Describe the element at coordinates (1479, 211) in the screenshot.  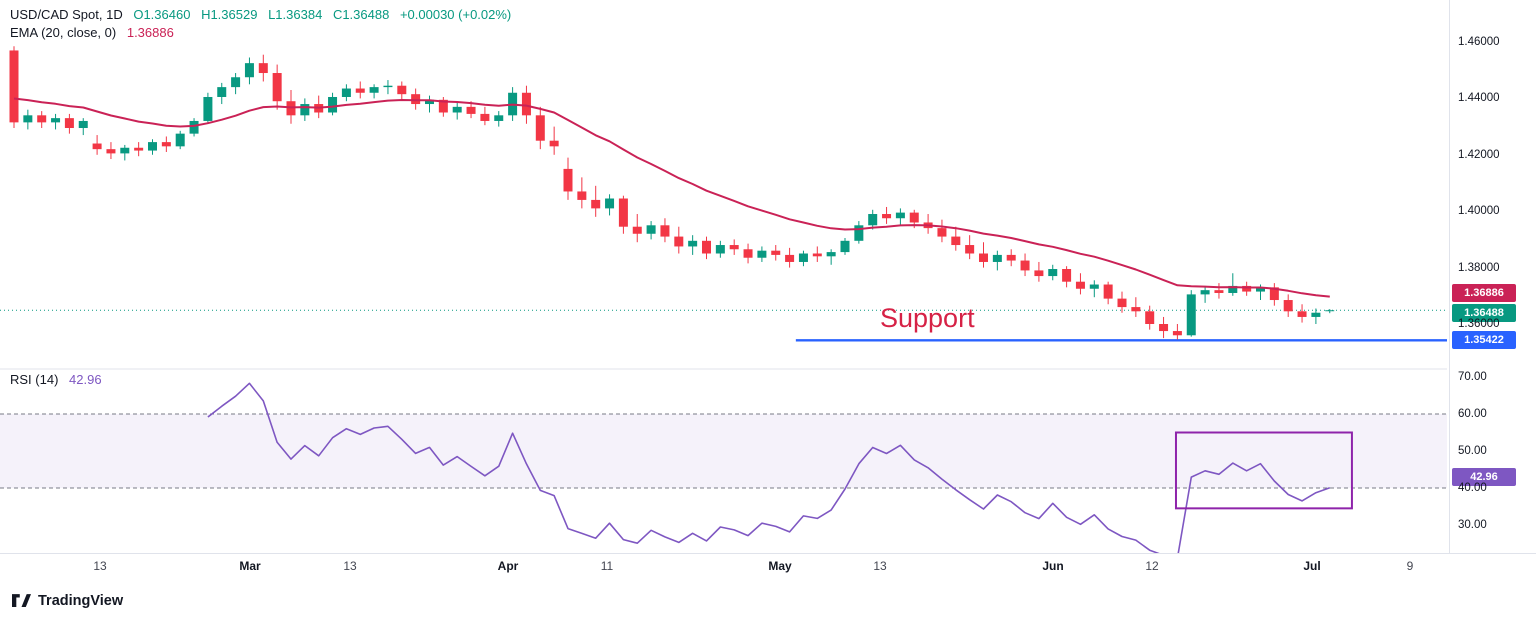
I see `price-axis-tick: 1.40000` at that location.